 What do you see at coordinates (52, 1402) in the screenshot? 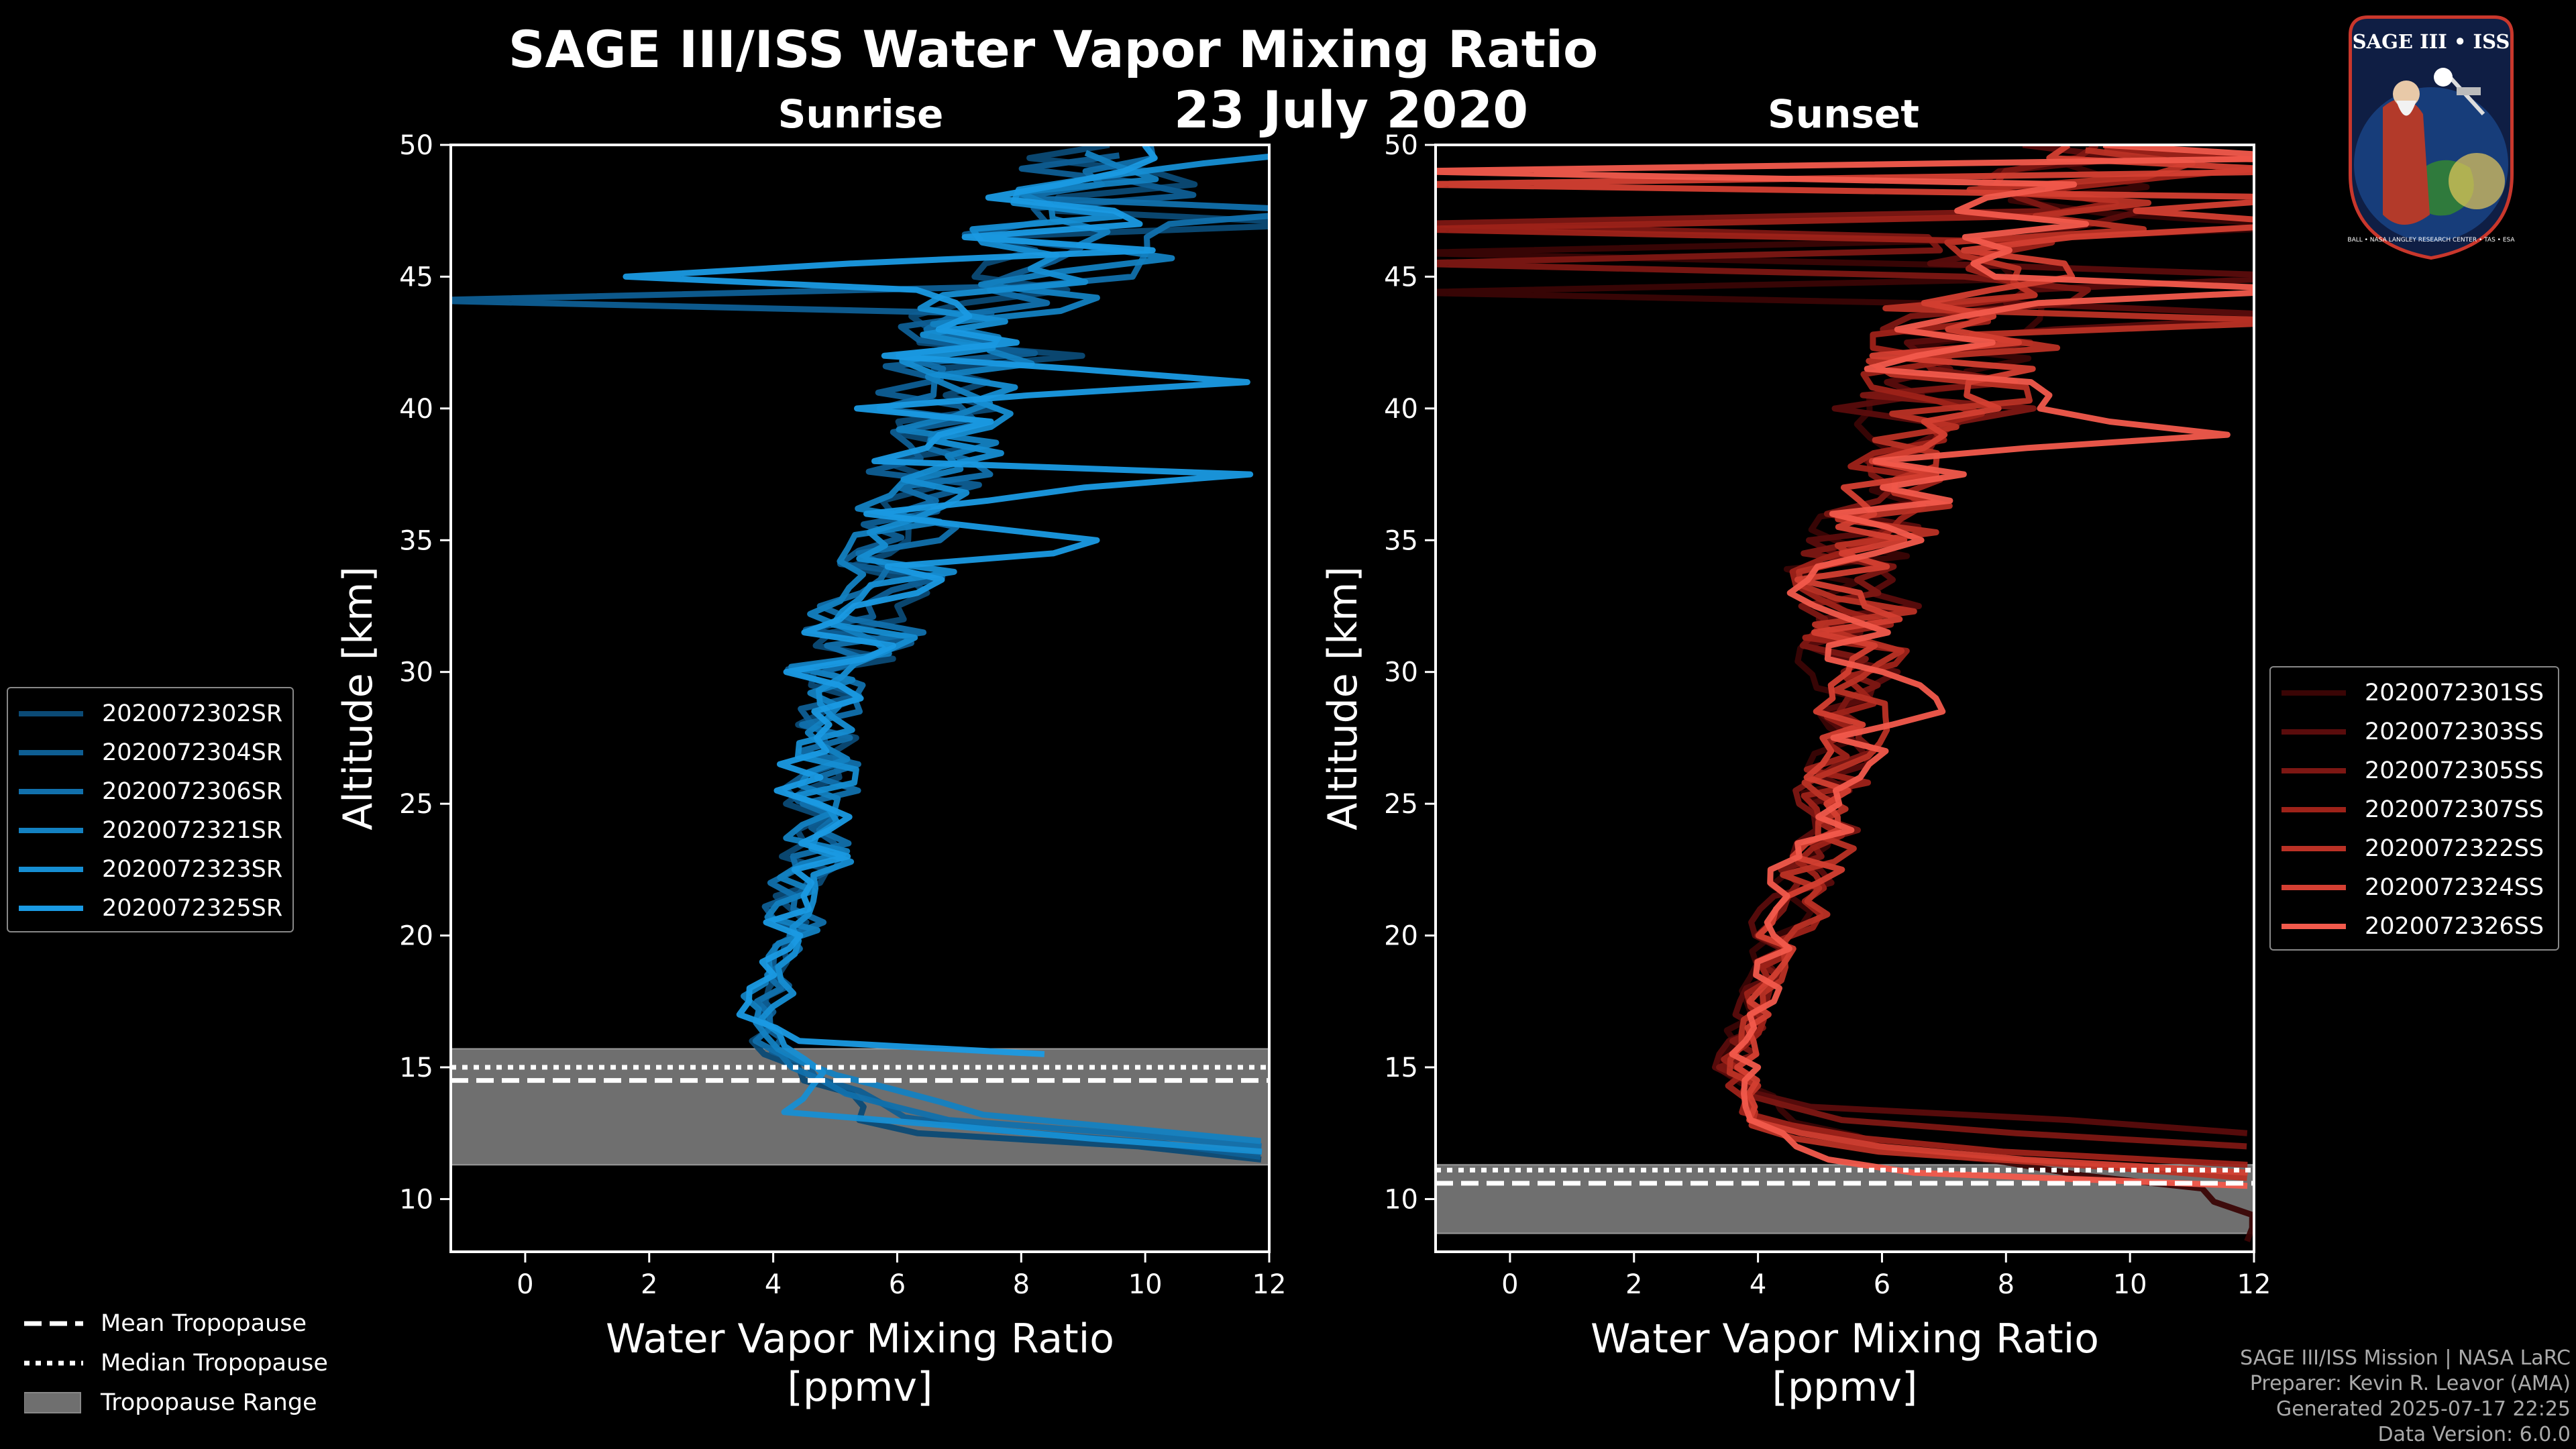
I see `gray-range-swatch` at bounding box center [52, 1402].